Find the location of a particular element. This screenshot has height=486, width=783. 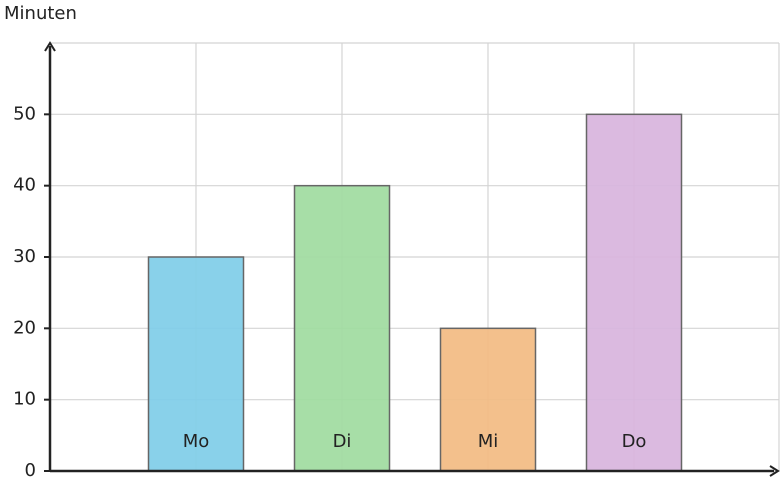

y-tick-label: 30 is located at coordinates (24, 256).